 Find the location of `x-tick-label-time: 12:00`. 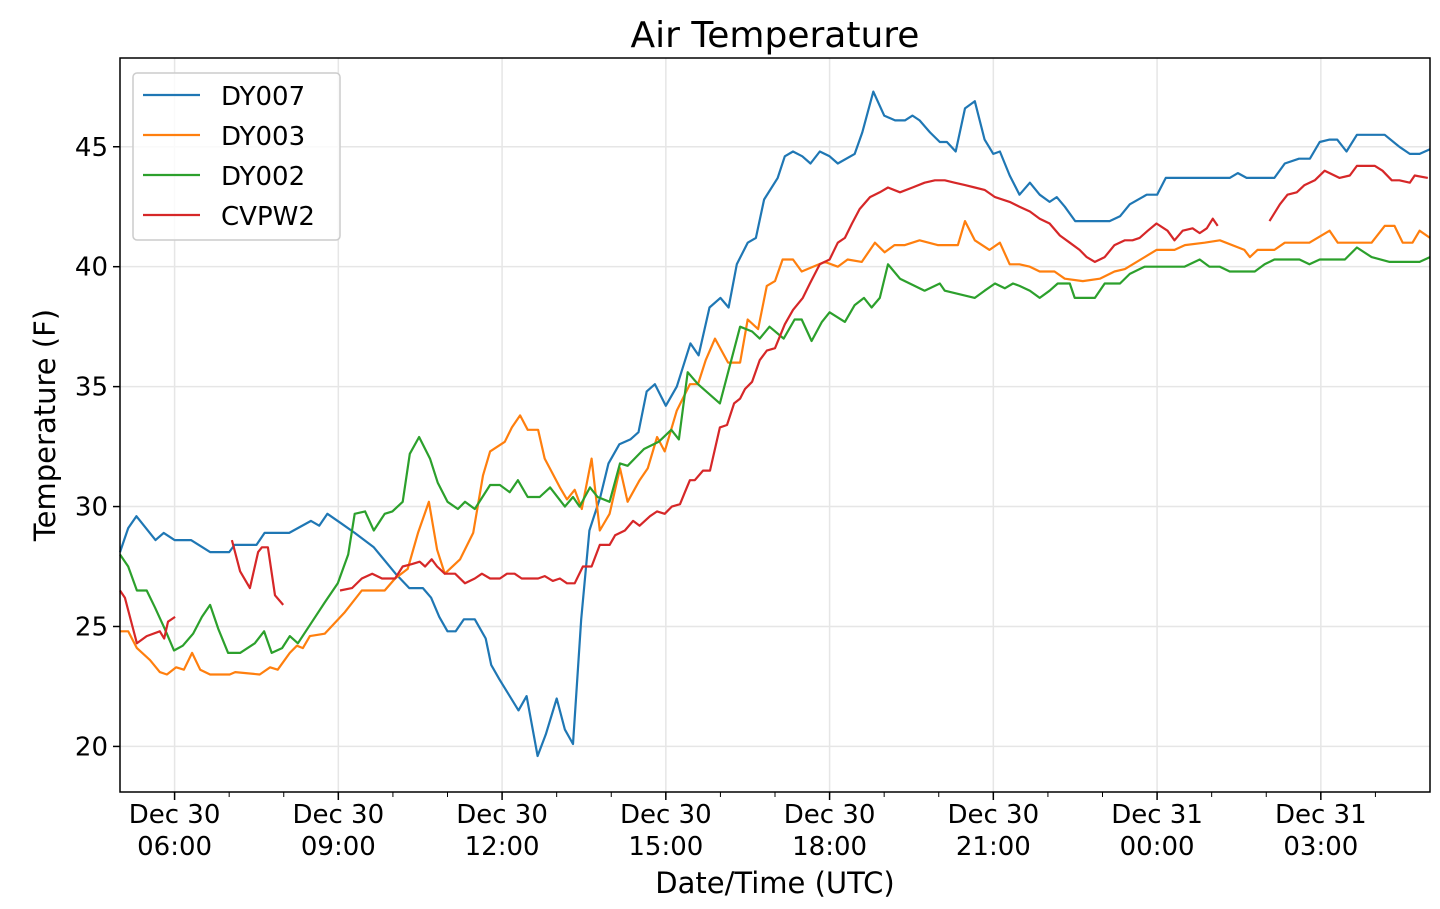

x-tick-label-time: 12:00 is located at coordinates (502, 847).